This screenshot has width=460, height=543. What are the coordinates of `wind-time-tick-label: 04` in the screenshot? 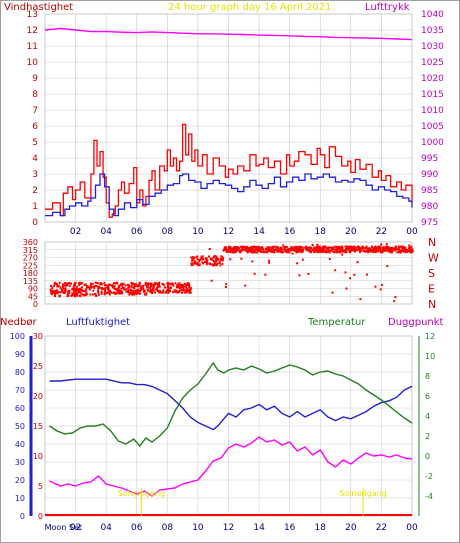 It's located at (106, 232).